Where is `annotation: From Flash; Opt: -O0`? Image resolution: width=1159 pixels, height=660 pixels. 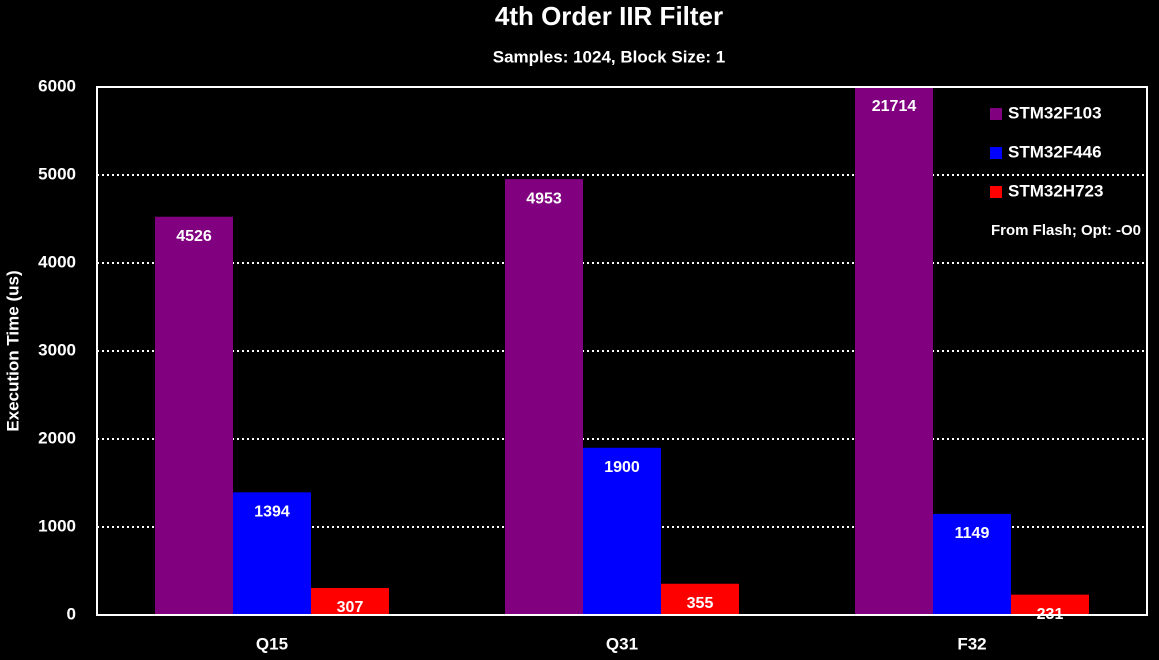 annotation: From Flash; Opt: -O0 is located at coordinates (1066, 230).